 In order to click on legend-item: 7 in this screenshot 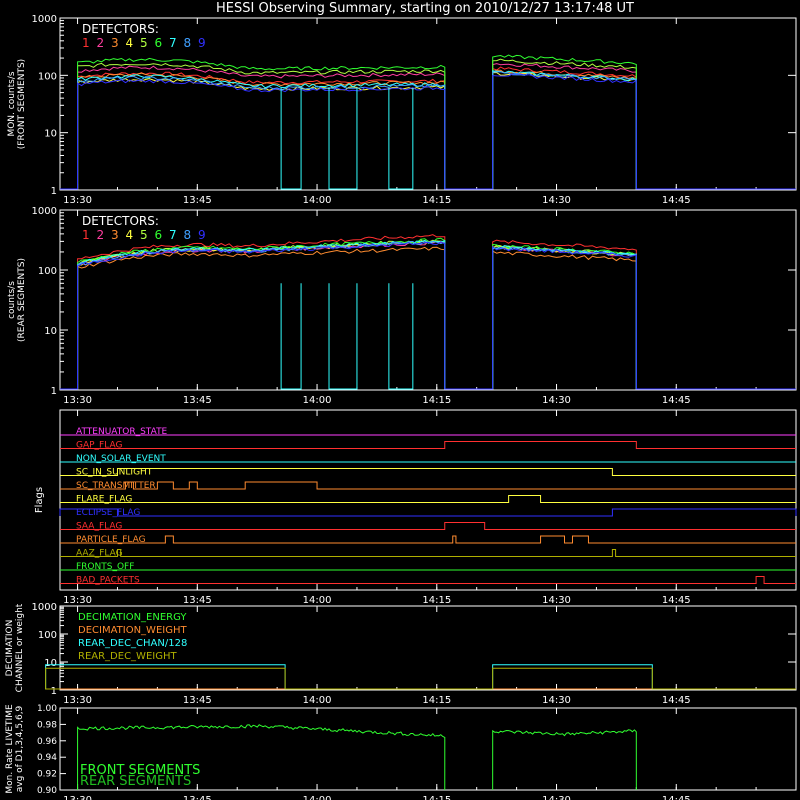, I will do `click(173, 43)`.